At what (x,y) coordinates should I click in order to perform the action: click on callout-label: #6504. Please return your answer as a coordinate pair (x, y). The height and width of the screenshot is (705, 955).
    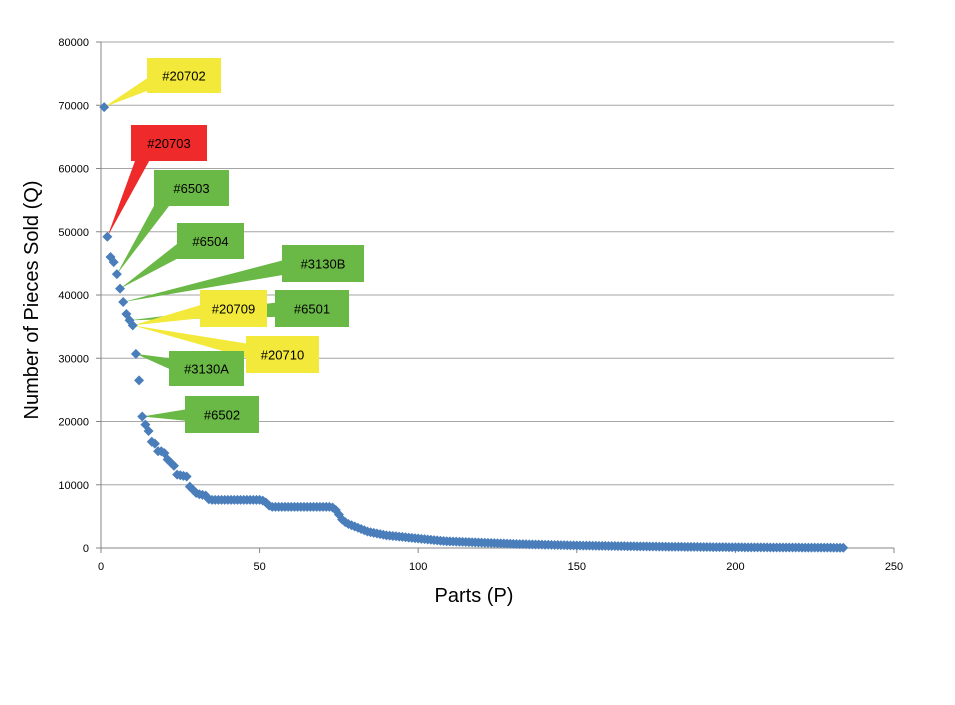
    Looking at the image, I should click on (210, 241).